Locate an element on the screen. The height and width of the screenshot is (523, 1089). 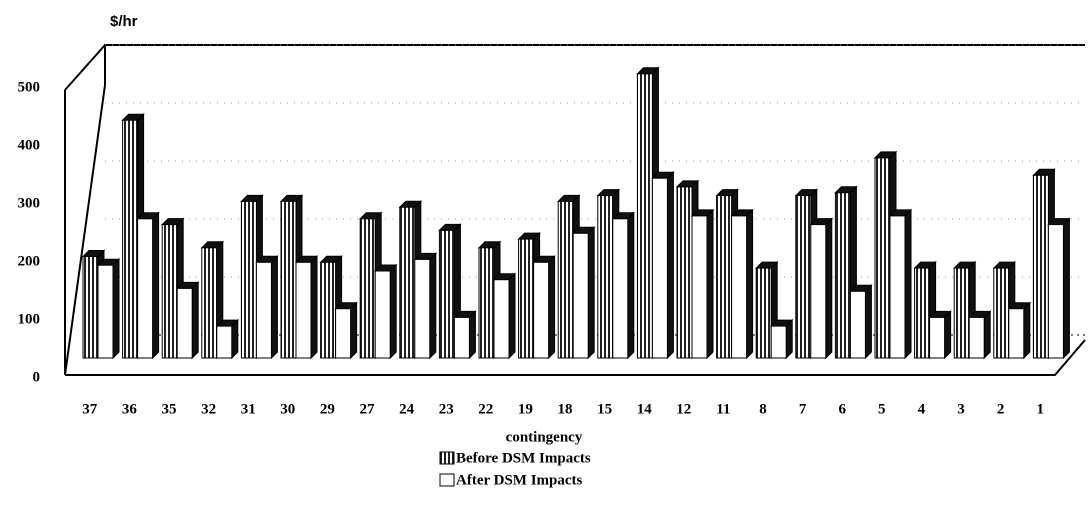
x-tick-label: 23 is located at coordinates (446, 409).